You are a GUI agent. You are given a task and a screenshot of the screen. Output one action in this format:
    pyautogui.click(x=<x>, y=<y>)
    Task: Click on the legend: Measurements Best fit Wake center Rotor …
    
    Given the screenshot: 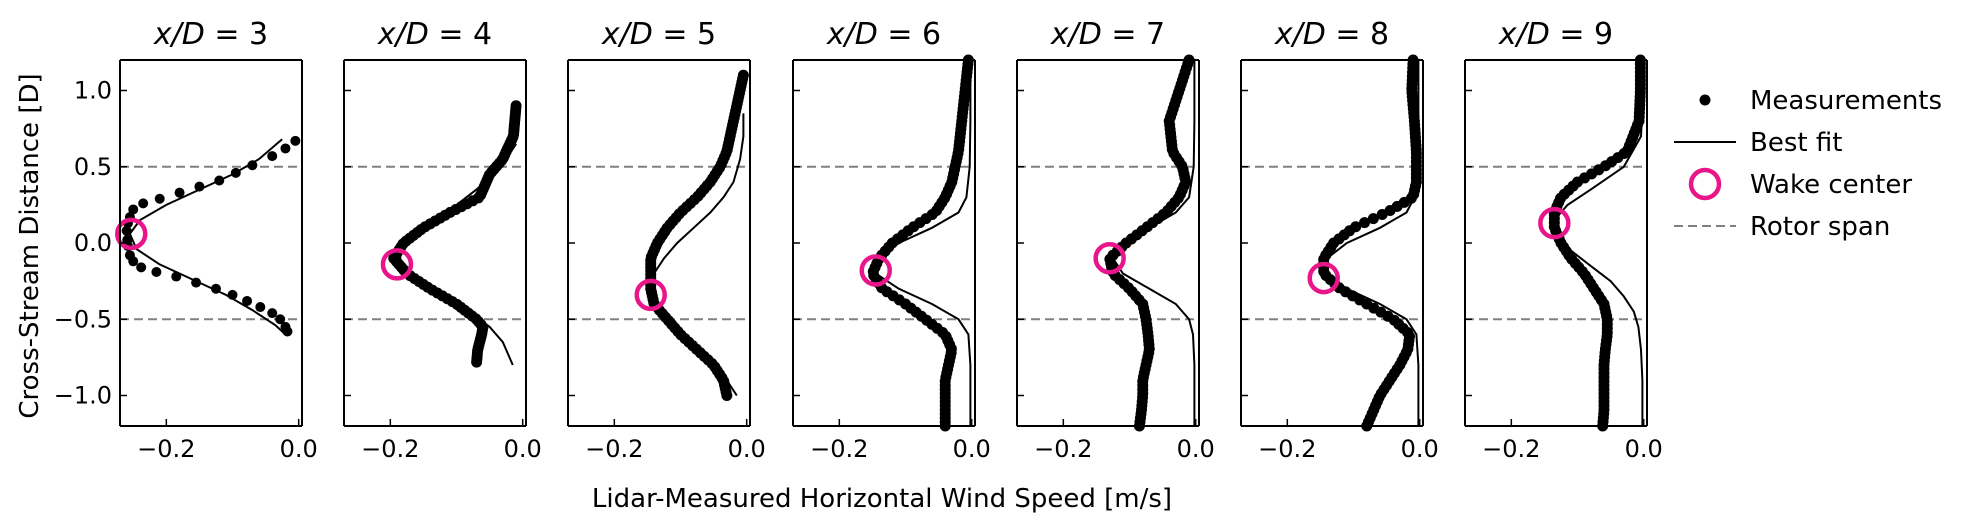 What is the action you would take?
    pyautogui.click(x=1808, y=164)
    